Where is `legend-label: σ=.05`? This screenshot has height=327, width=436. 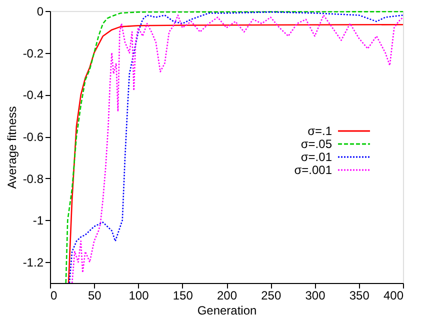
legend-label: σ=.05 is located at coordinates (316, 144).